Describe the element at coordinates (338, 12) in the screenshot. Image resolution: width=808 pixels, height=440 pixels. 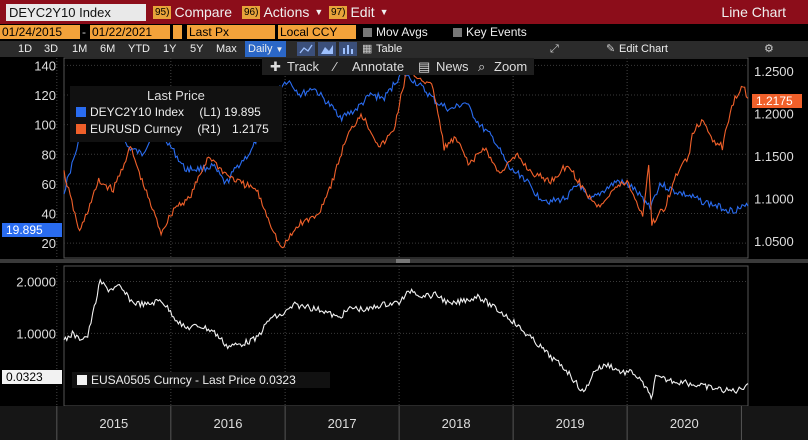
I see `edit-number: 97)` at that location.